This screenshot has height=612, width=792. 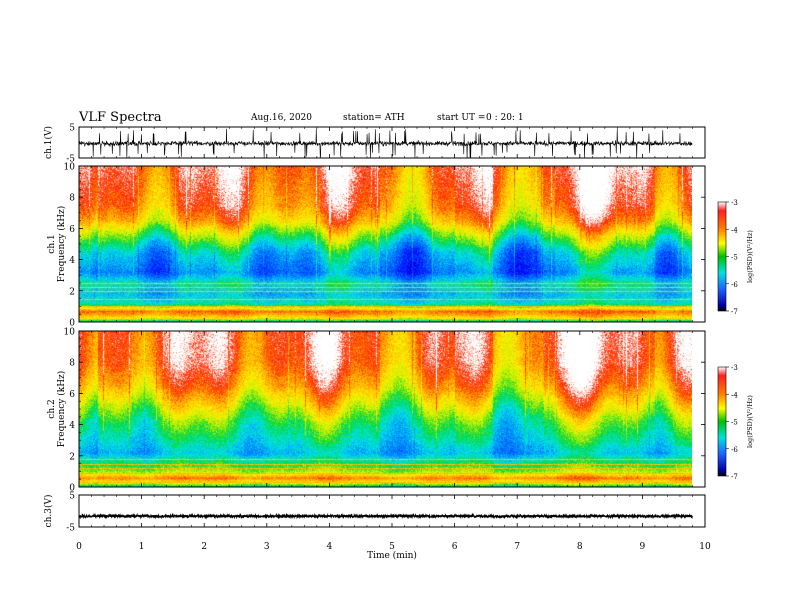 What do you see at coordinates (281, 118) in the screenshot?
I see `header-date: Aug.16, 2020` at bounding box center [281, 118].